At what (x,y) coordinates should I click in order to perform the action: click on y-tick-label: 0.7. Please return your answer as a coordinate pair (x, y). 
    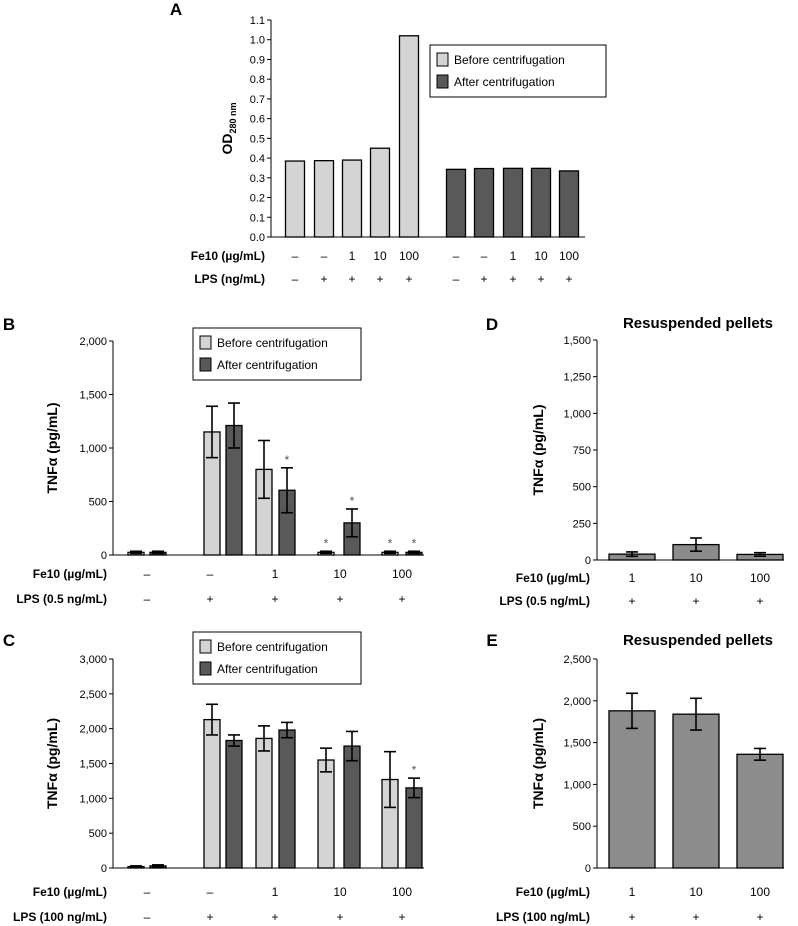
    Looking at the image, I should click on (257, 100).